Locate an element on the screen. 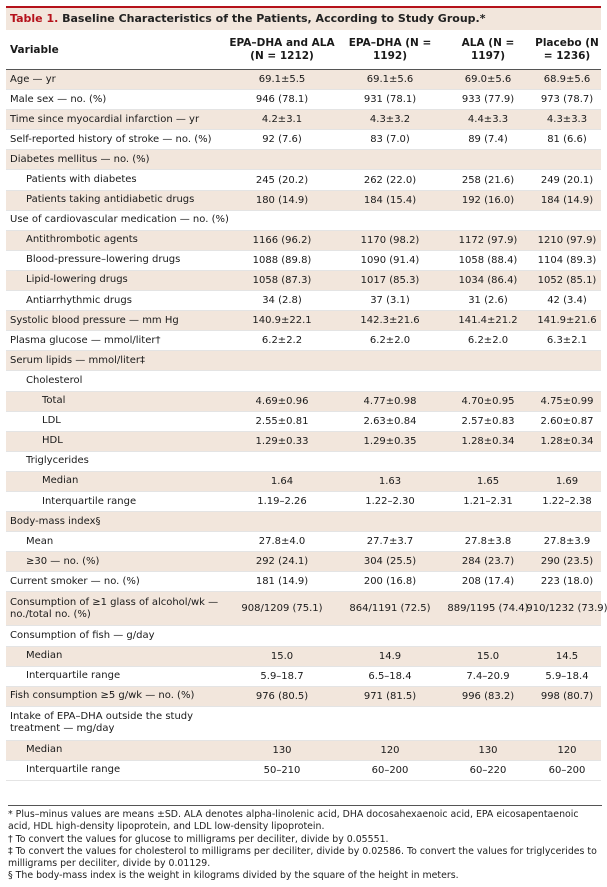 The image size is (607, 887). row-value: 181 (14.9) is located at coordinates (282, 582).